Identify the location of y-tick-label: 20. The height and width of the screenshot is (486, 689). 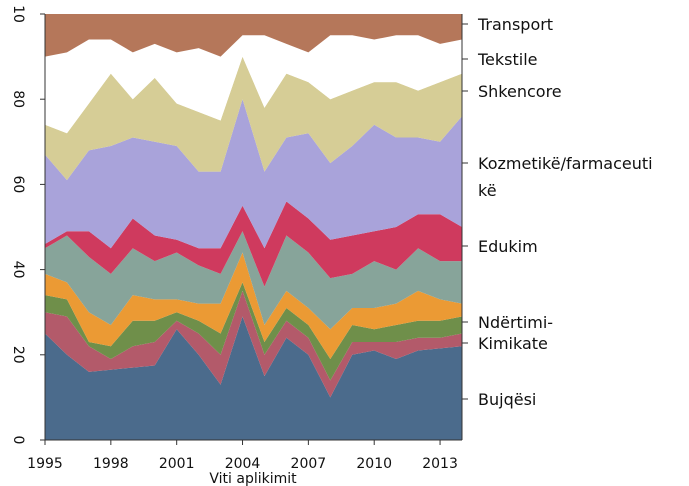
(18, 355).